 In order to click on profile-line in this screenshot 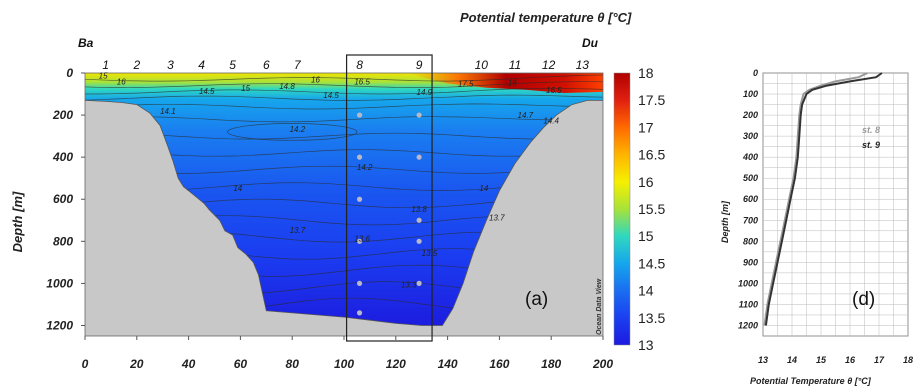, I will do `click(823, 199)`.